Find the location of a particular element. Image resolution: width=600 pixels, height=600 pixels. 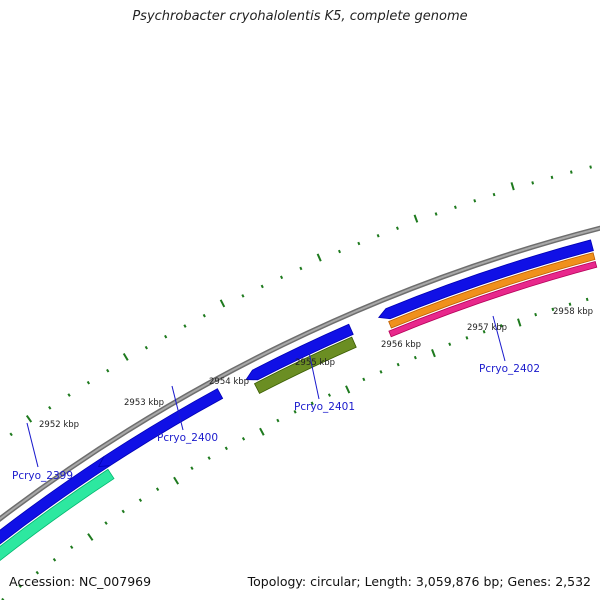

scale-label-2953: 2953 kbp is located at coordinates (144, 403).